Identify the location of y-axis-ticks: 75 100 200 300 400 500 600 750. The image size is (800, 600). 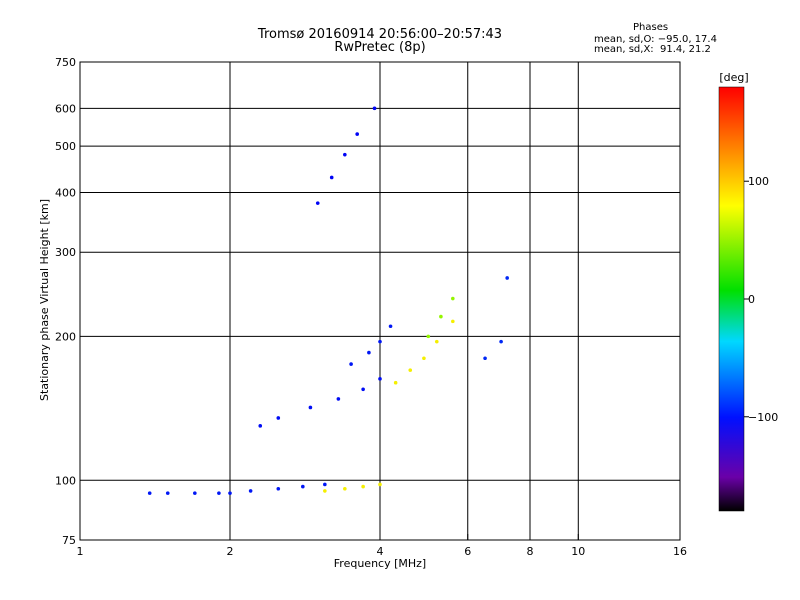
(65, 301).